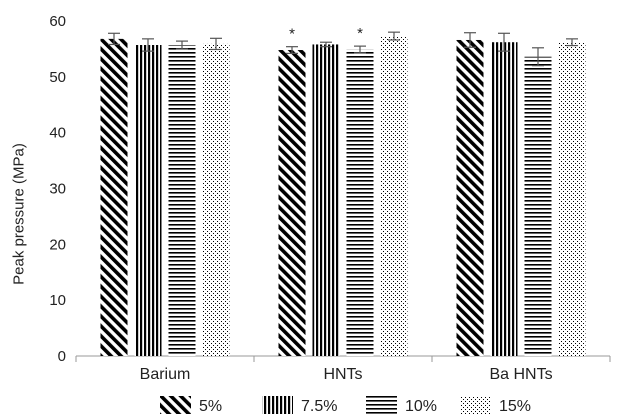  What do you see at coordinates (345, 405) in the screenshot?
I see `legend: 5% 7.5% 10% 15%` at bounding box center [345, 405].